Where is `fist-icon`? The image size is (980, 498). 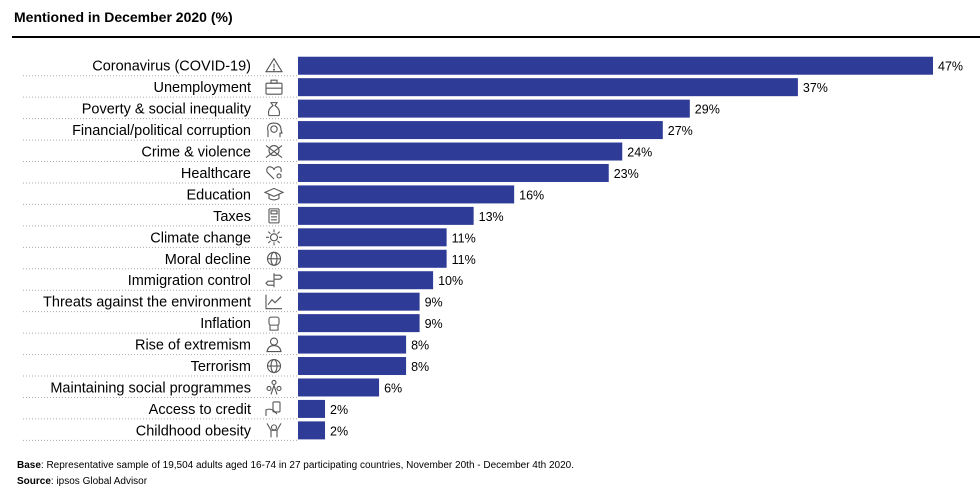 fist-icon is located at coordinates (274, 323).